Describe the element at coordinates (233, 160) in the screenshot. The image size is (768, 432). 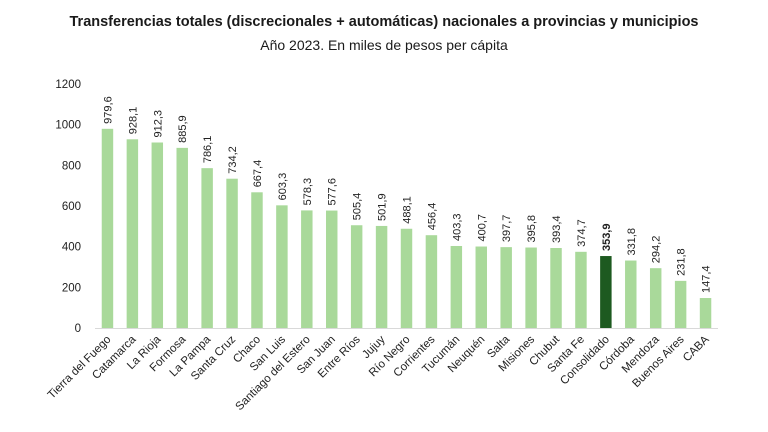
I see `data-label: 734,2` at that location.